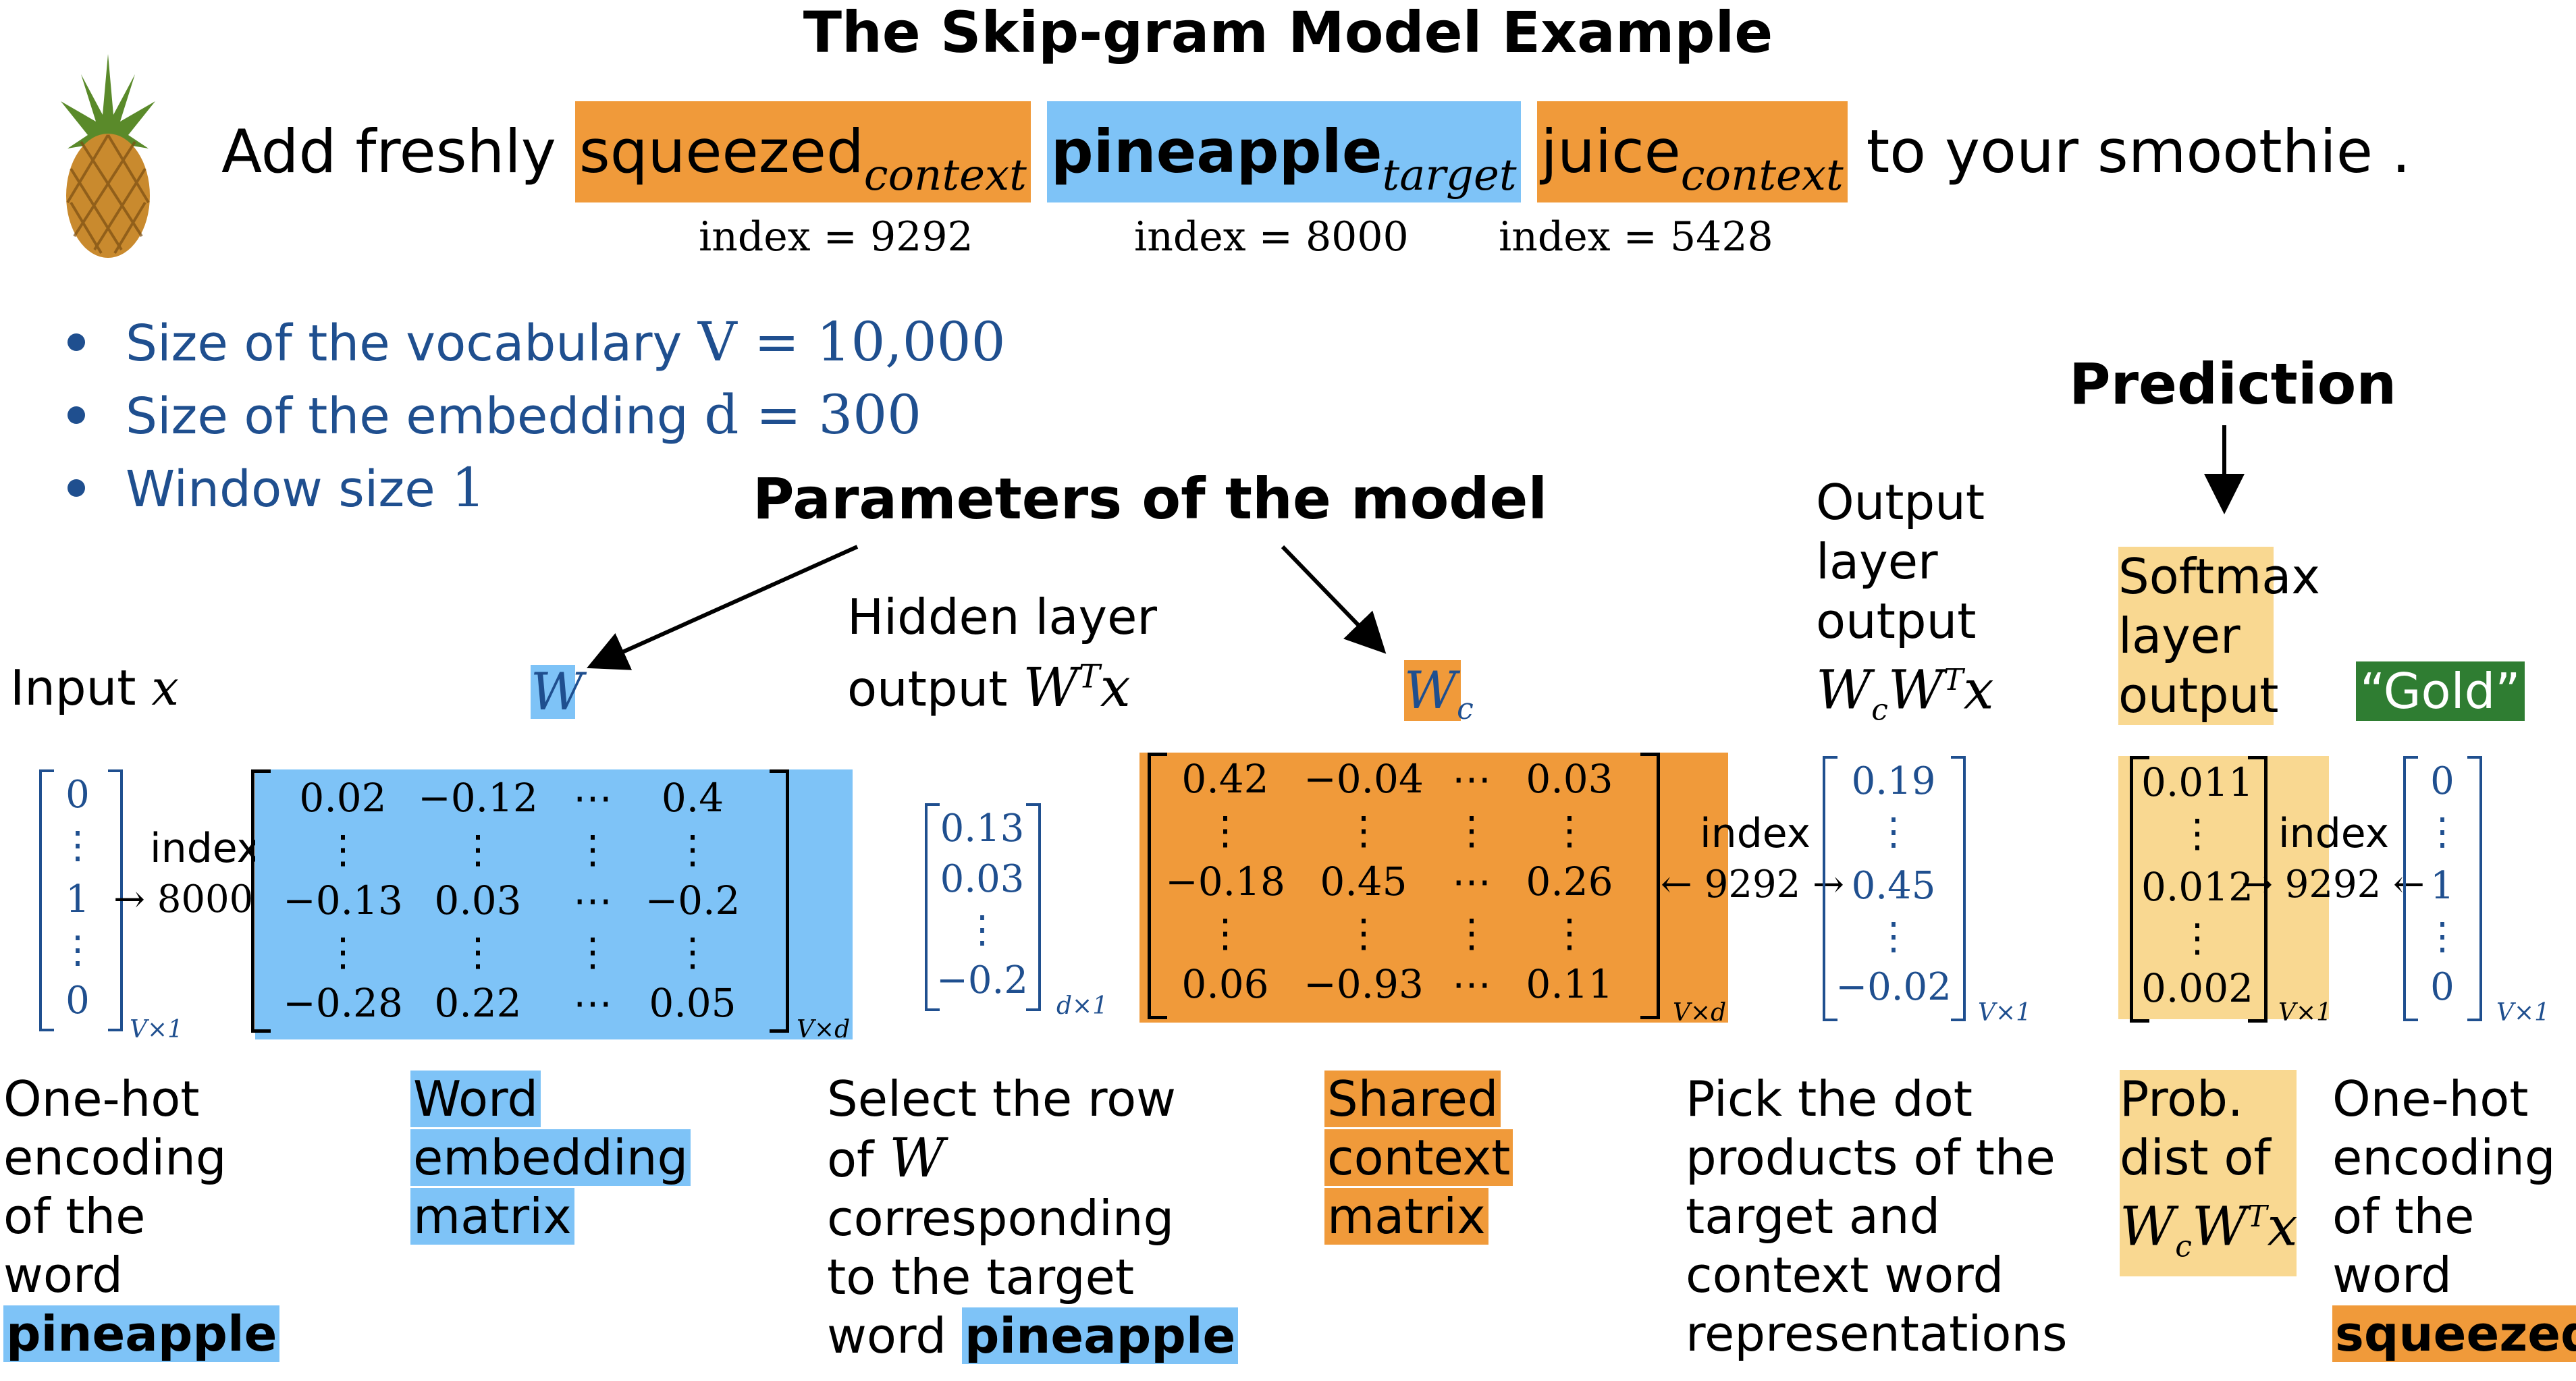 The width and height of the screenshot is (2576, 1381). What do you see at coordinates (2442, 987) in the screenshot?
I see `gold-v4: 0` at bounding box center [2442, 987].